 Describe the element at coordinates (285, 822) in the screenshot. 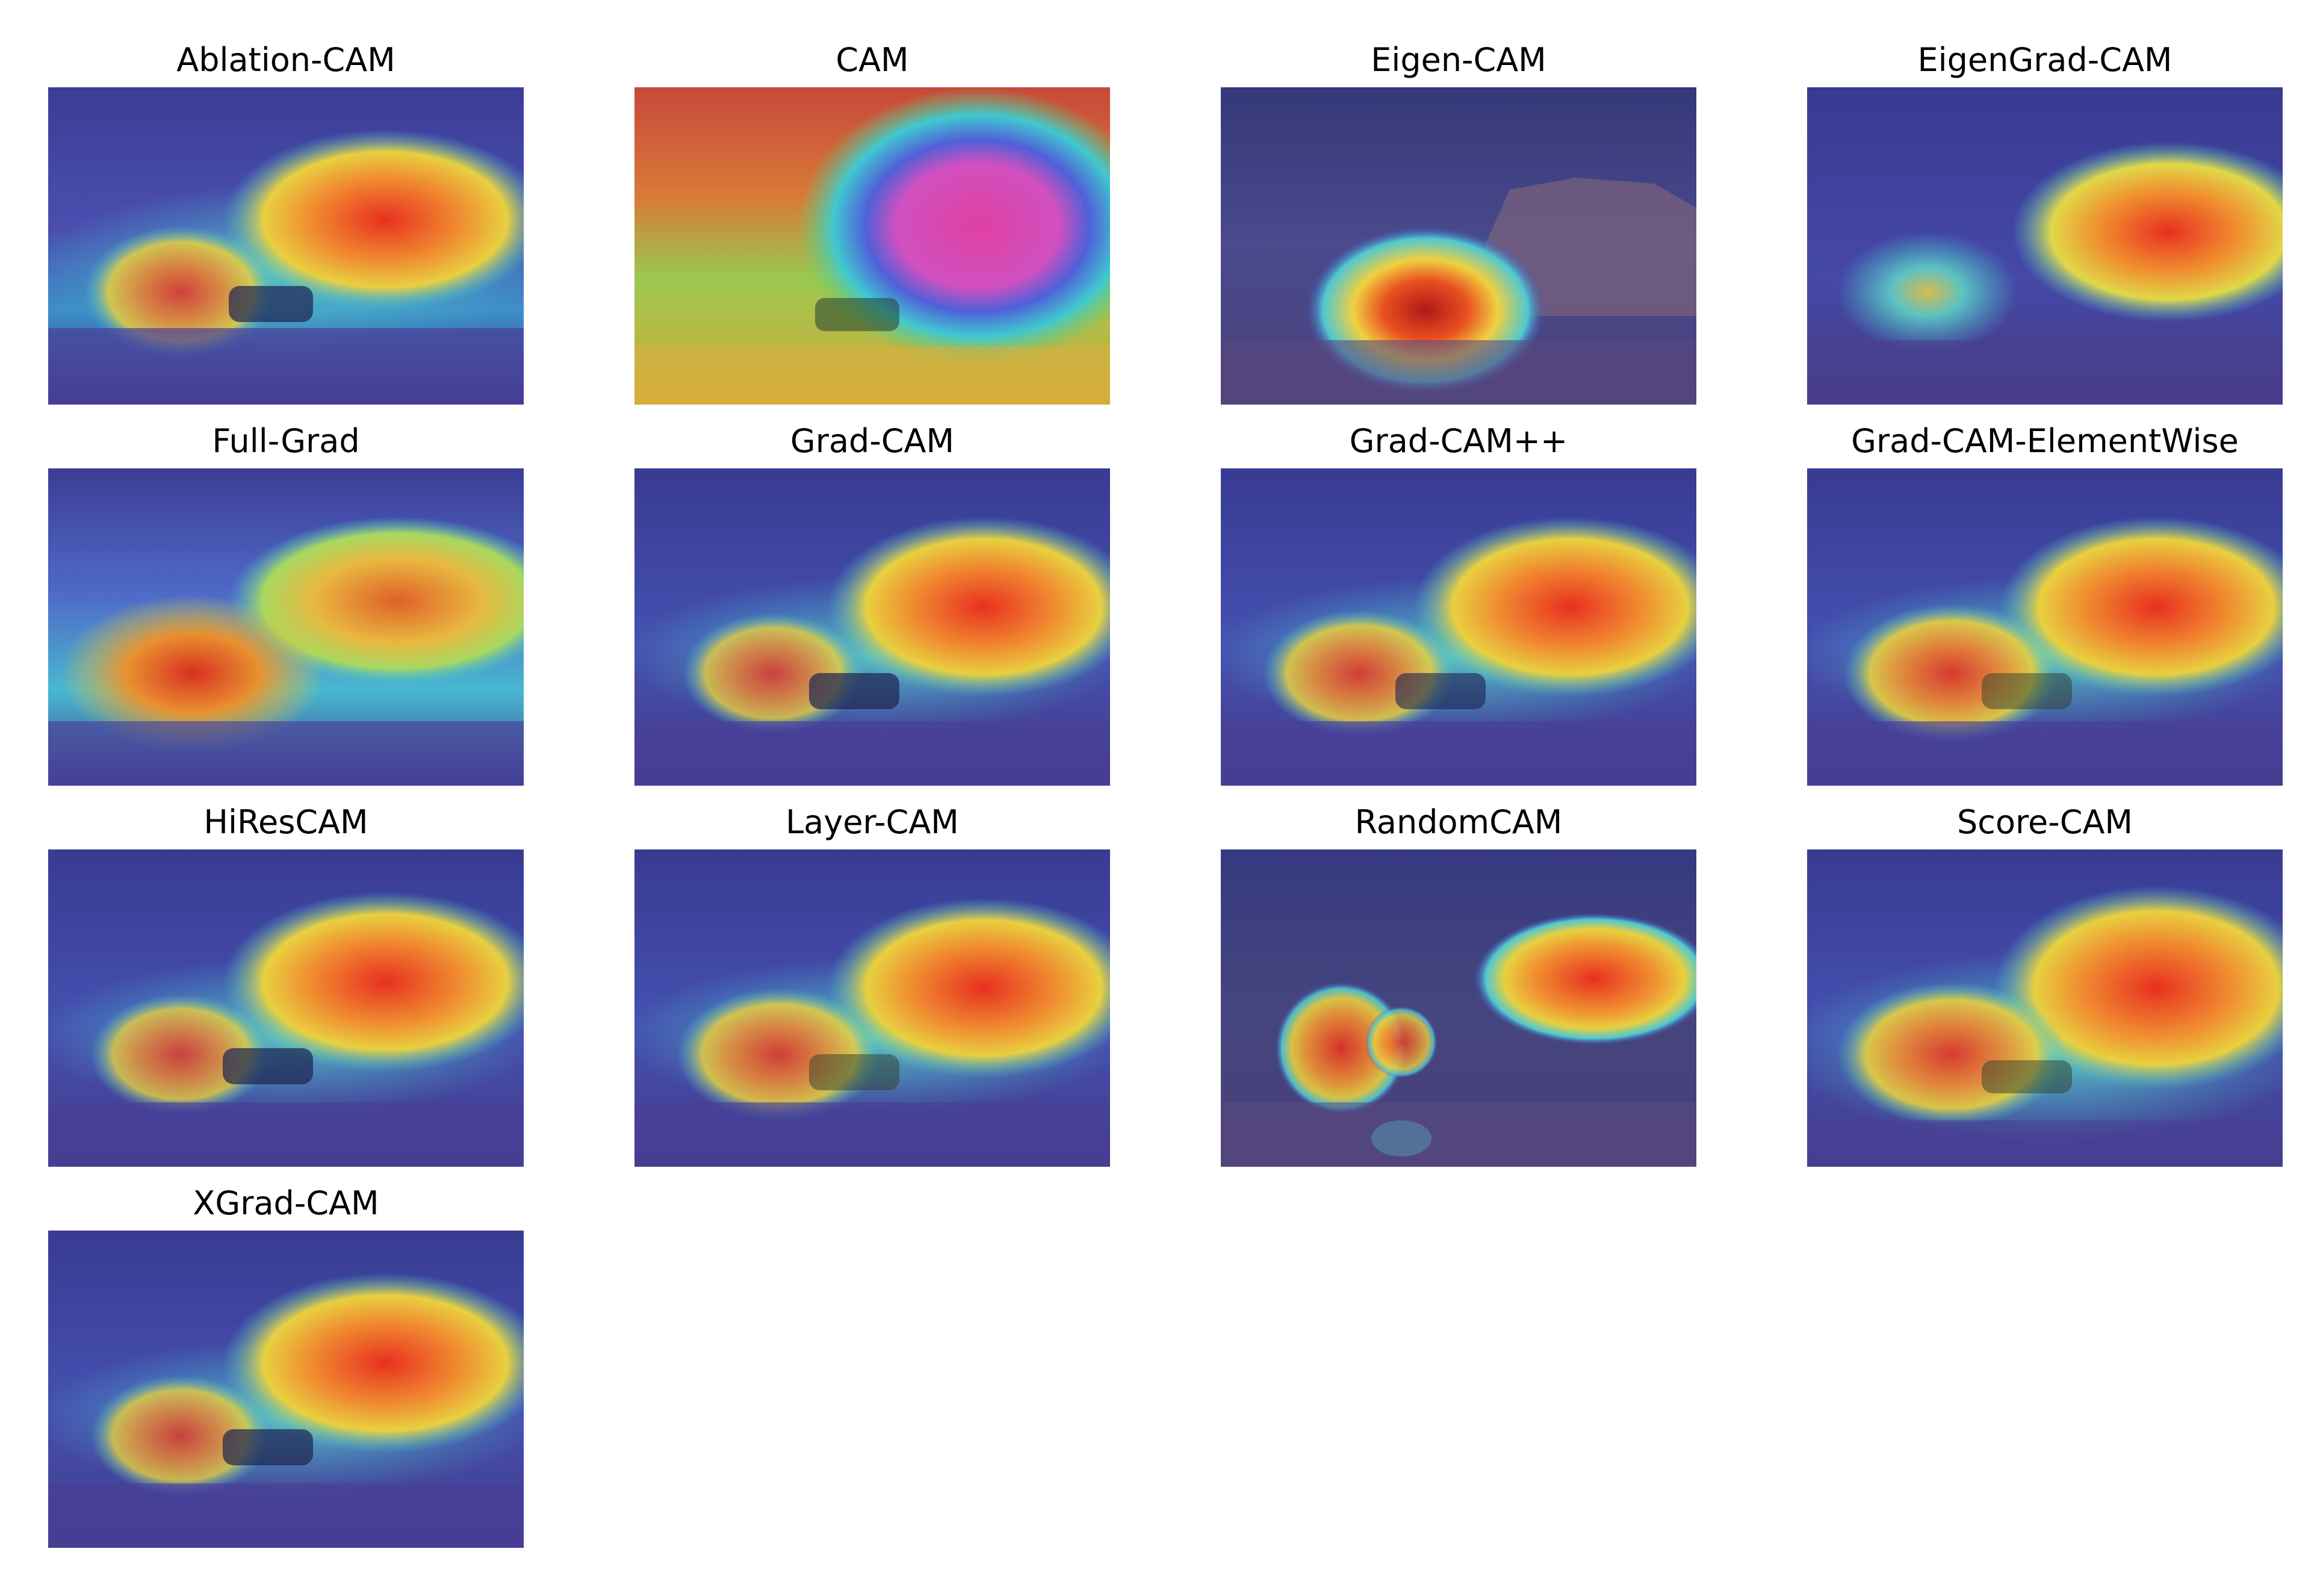

I see `panel-title: HiResCAM` at that location.